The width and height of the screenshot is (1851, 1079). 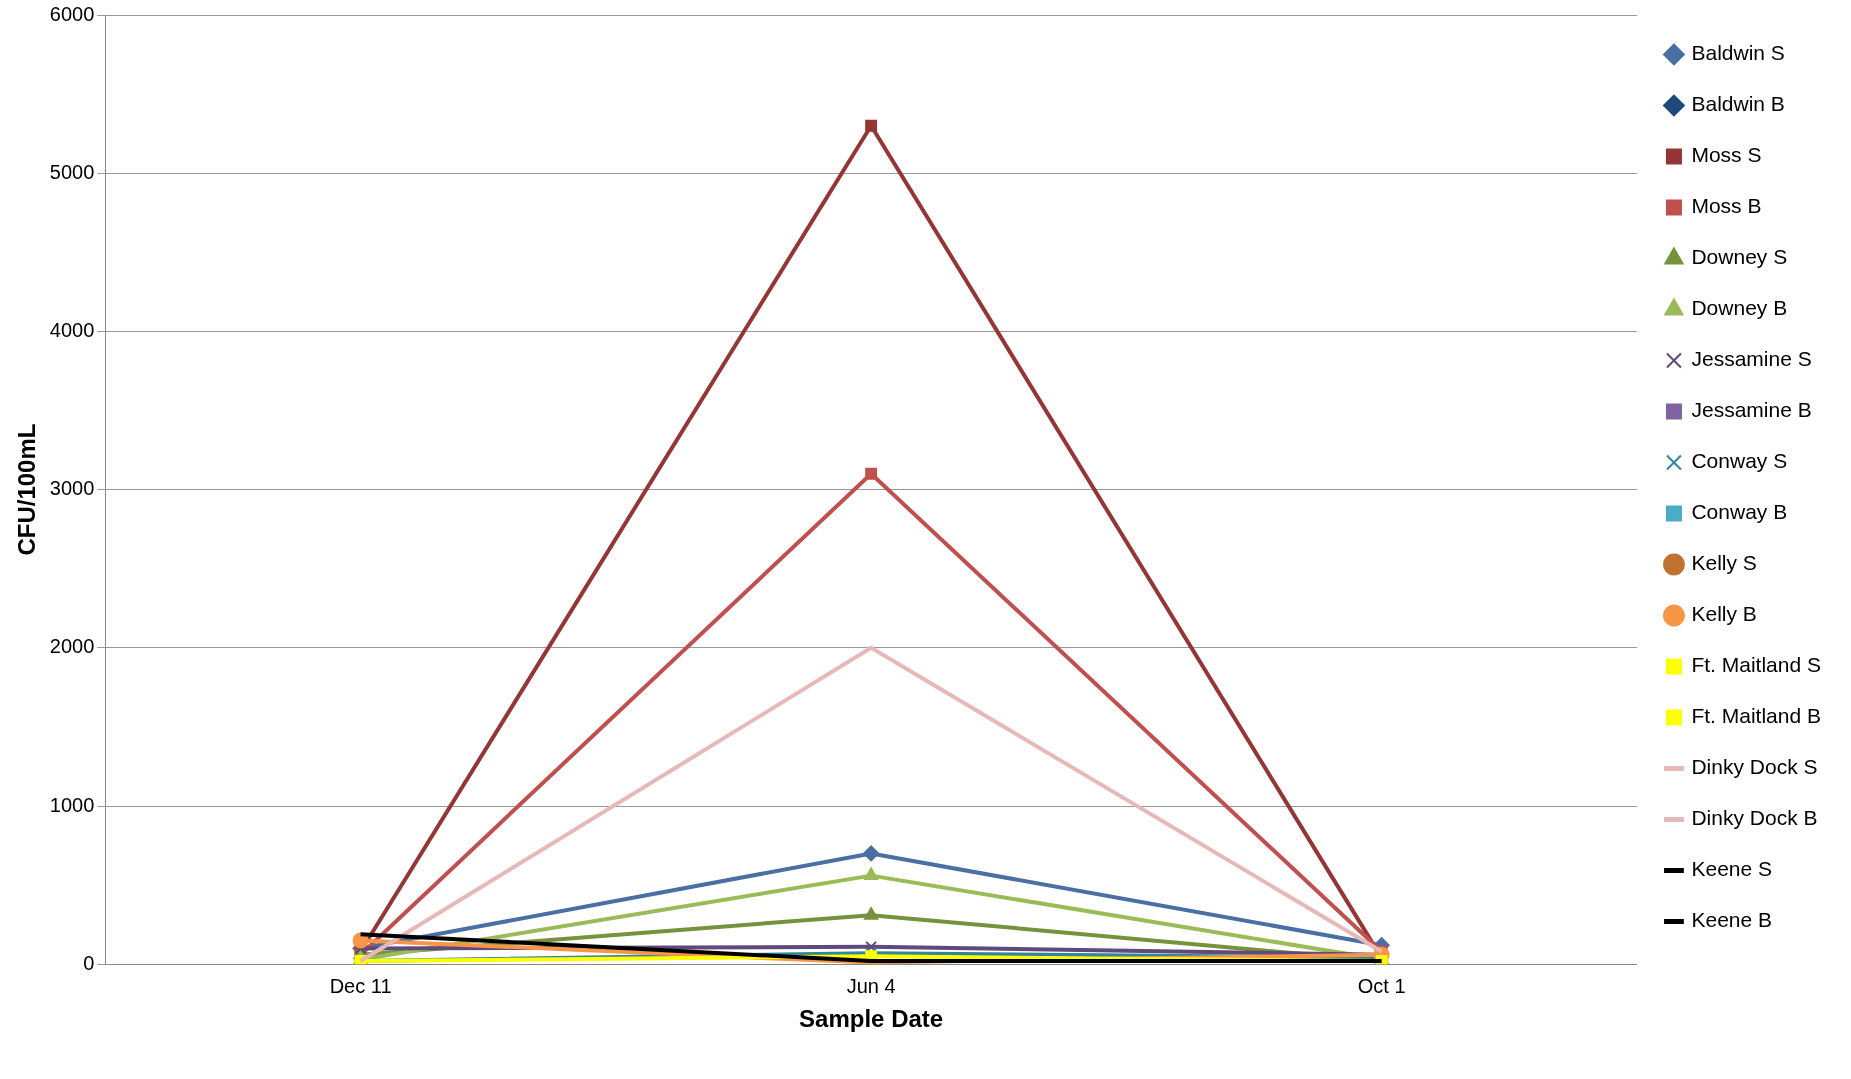 I want to click on legend-label: Moss B, so click(x=1726, y=206).